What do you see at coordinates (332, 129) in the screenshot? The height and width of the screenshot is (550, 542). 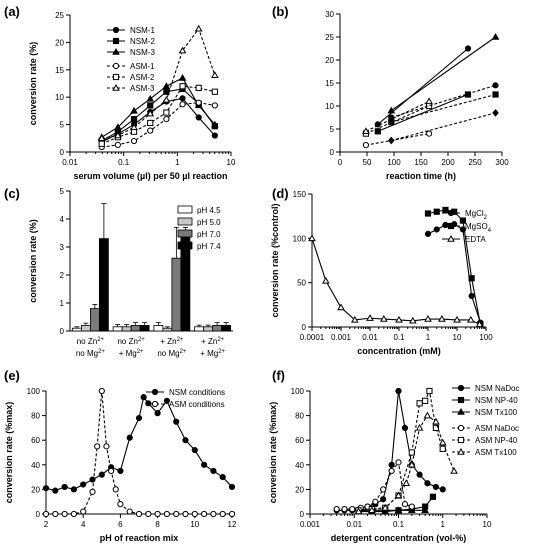 I see `y-tick-label: 5` at bounding box center [332, 129].